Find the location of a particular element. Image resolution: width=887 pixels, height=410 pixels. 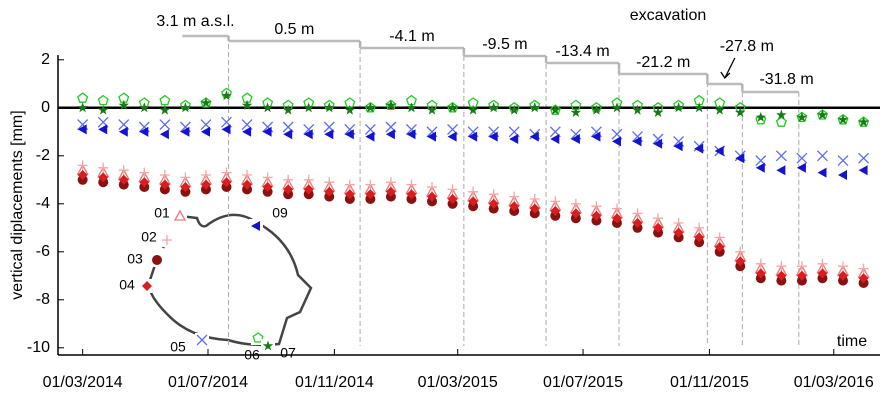

y-axis-label: vertical diplacements [mm] is located at coordinates (17, 204).